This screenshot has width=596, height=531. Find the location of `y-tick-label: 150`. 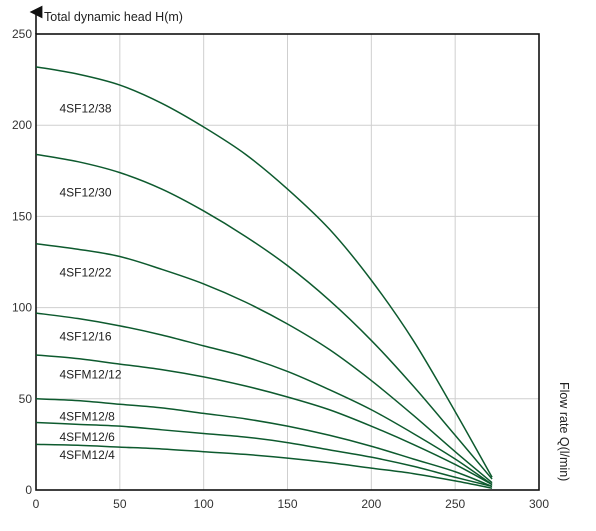

y-tick-label: 150 is located at coordinates (22, 216).